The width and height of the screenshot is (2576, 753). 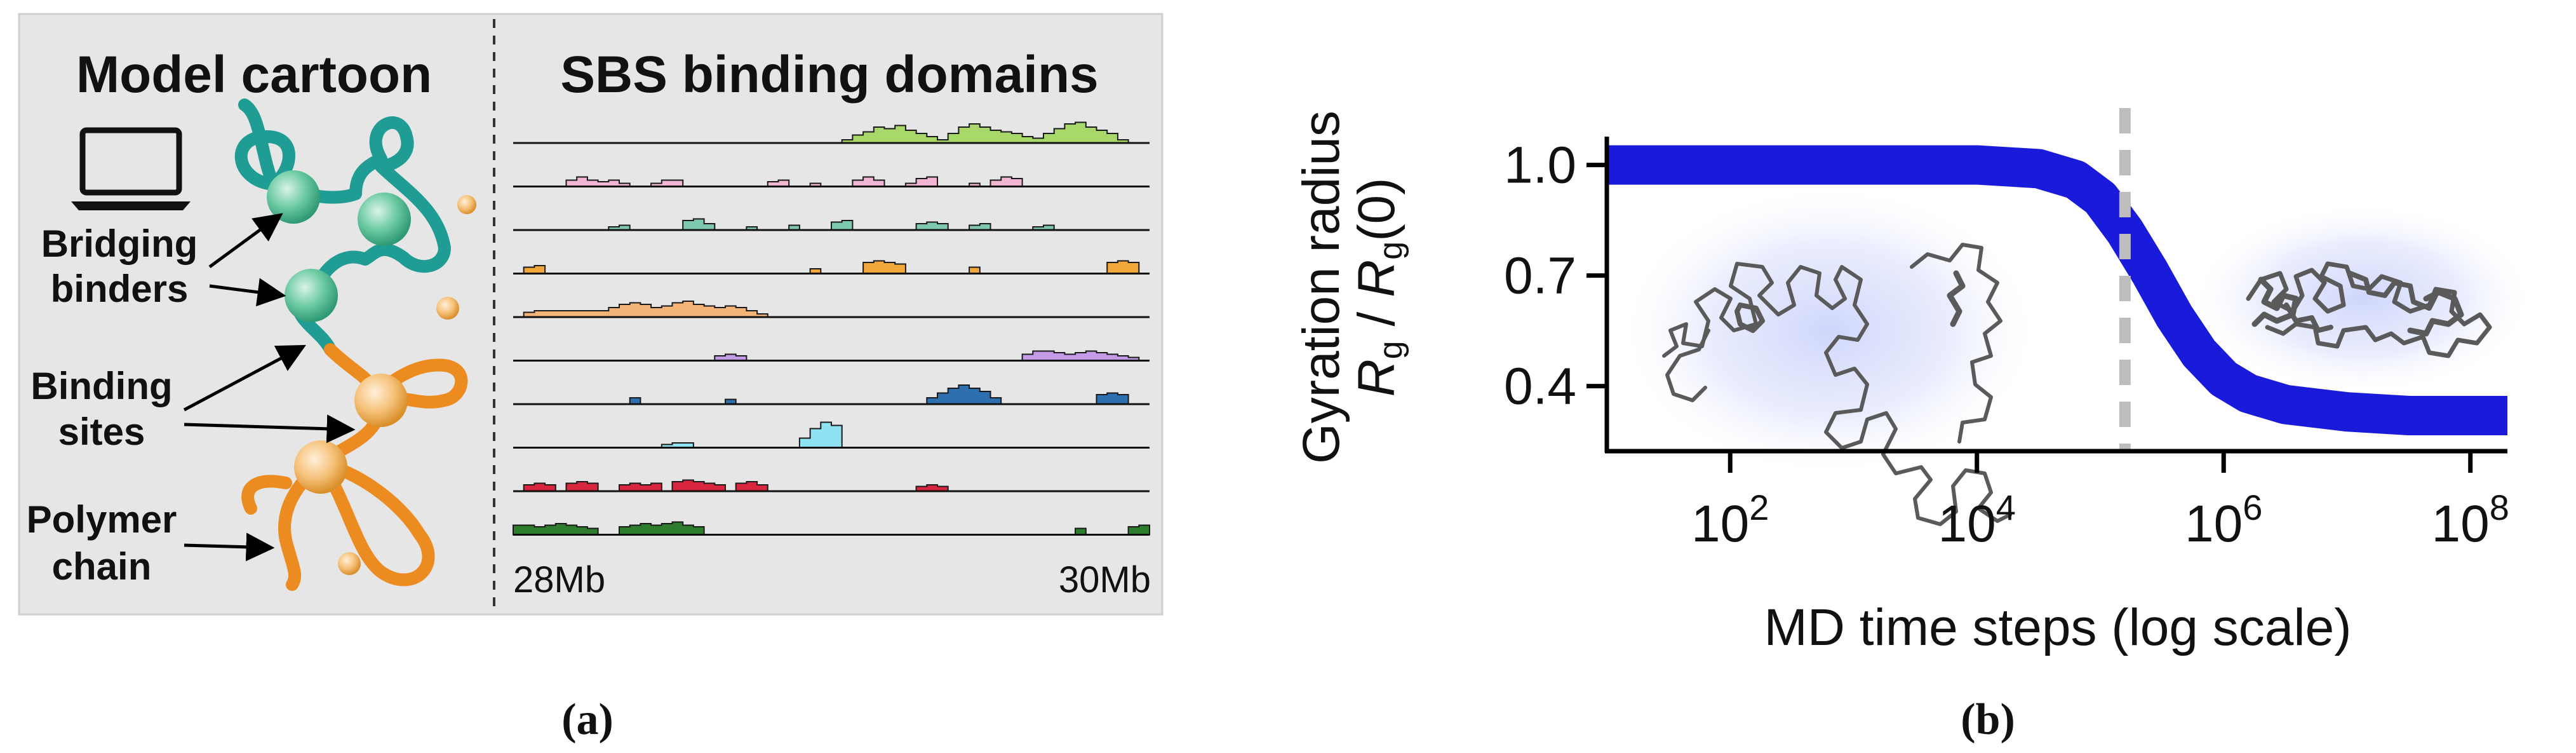 I want to click on polymer-label-line2: chain, so click(x=102, y=566).